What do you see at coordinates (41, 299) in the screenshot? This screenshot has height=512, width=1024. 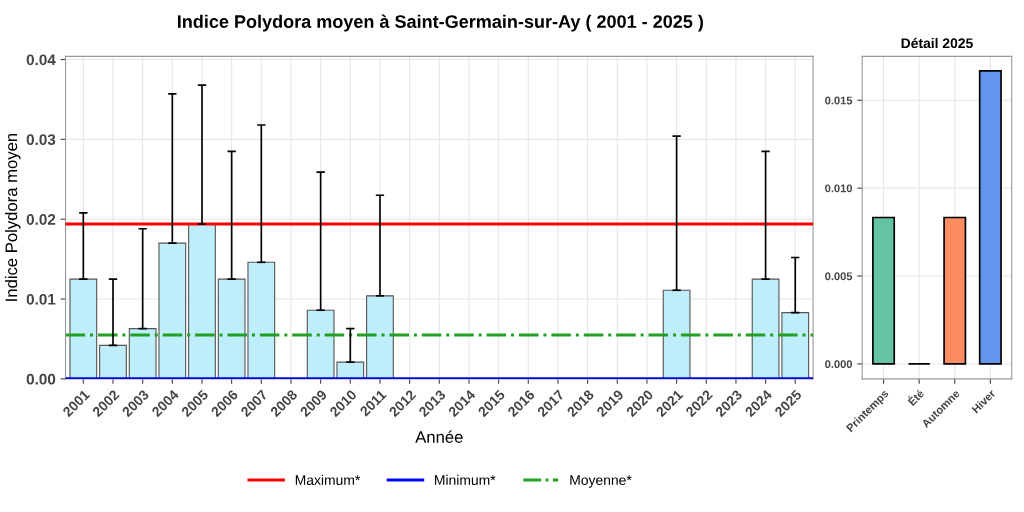 I see `y-tick-label: 0.01` at bounding box center [41, 299].